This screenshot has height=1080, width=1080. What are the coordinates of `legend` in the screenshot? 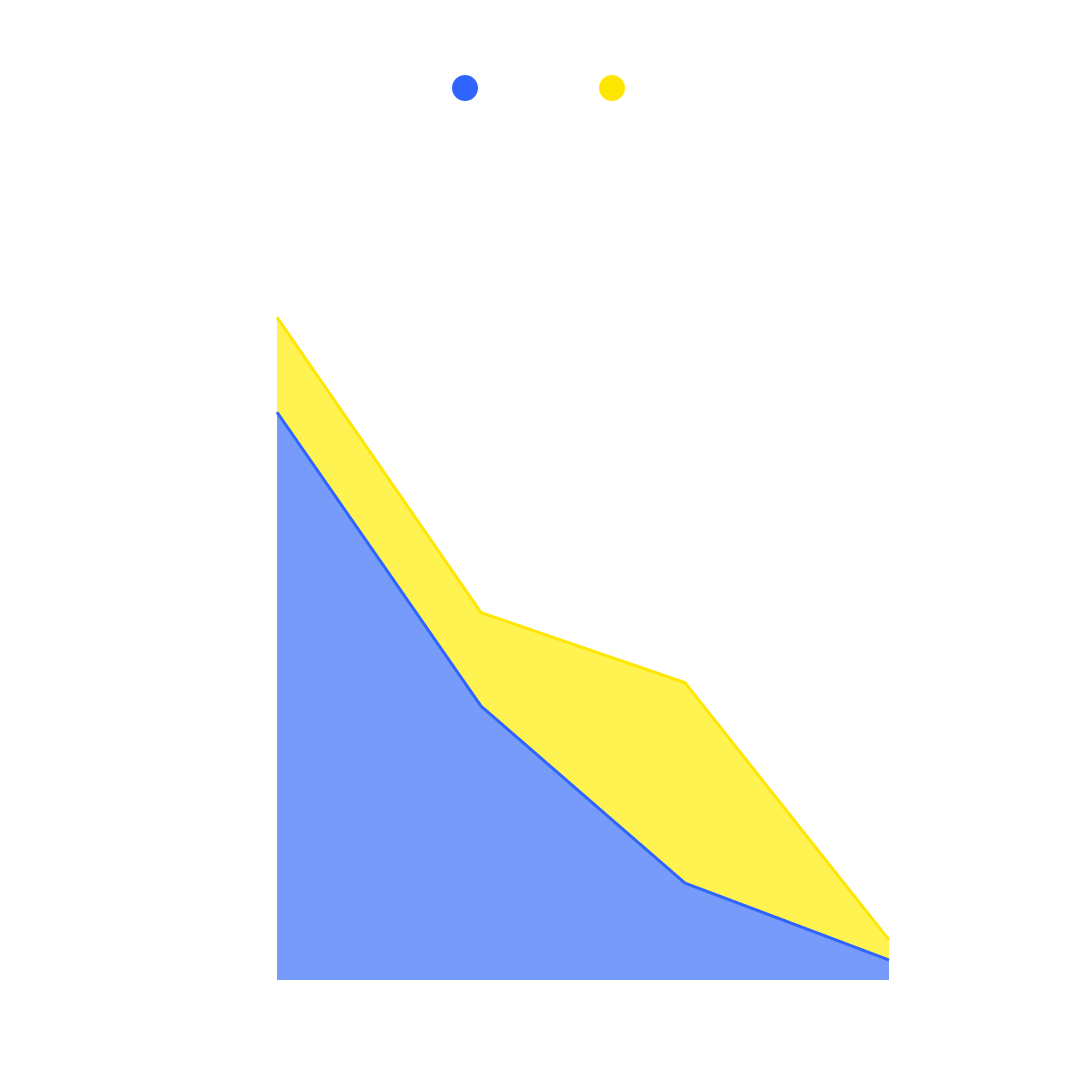 It's located at (538, 88).